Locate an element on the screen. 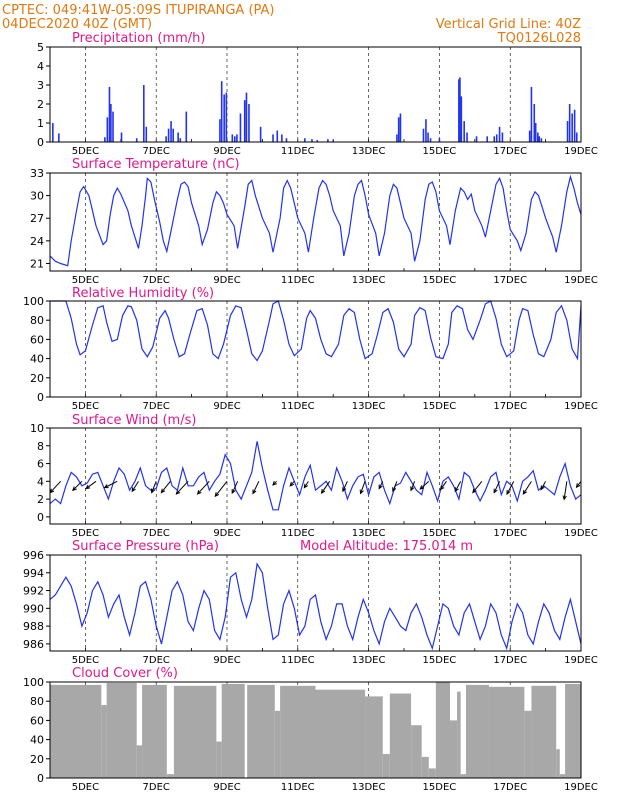 The width and height of the screenshot is (618, 800). y-tick-label: 996 is located at coordinates (33, 555).